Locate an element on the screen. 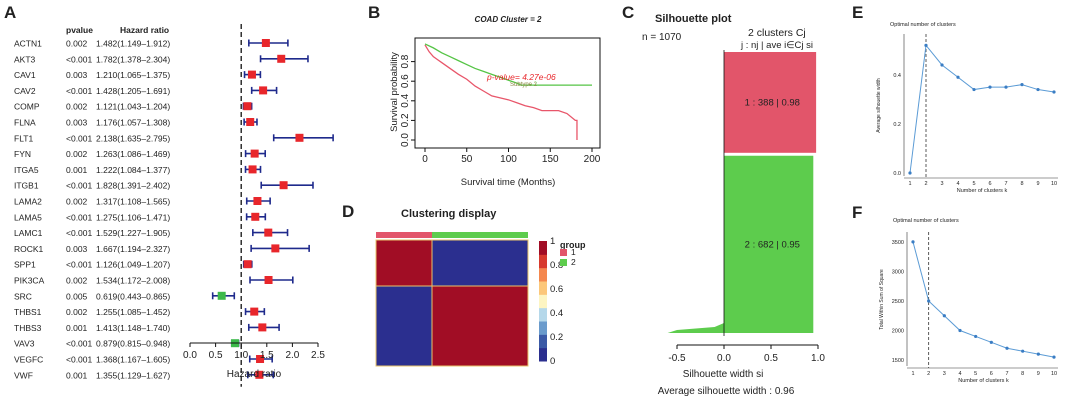 This screenshot has width=1065, height=402. x-tick-label: 4 is located at coordinates (957, 184).